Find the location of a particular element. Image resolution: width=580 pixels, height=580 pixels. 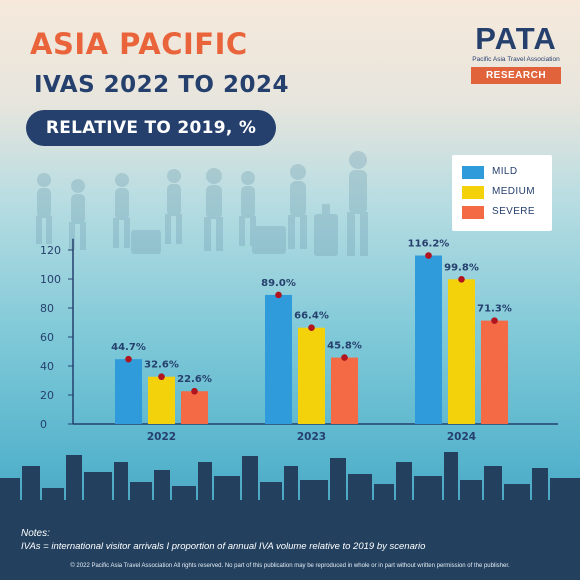

y-tick-label-1: 20 is located at coordinates (47, 395).